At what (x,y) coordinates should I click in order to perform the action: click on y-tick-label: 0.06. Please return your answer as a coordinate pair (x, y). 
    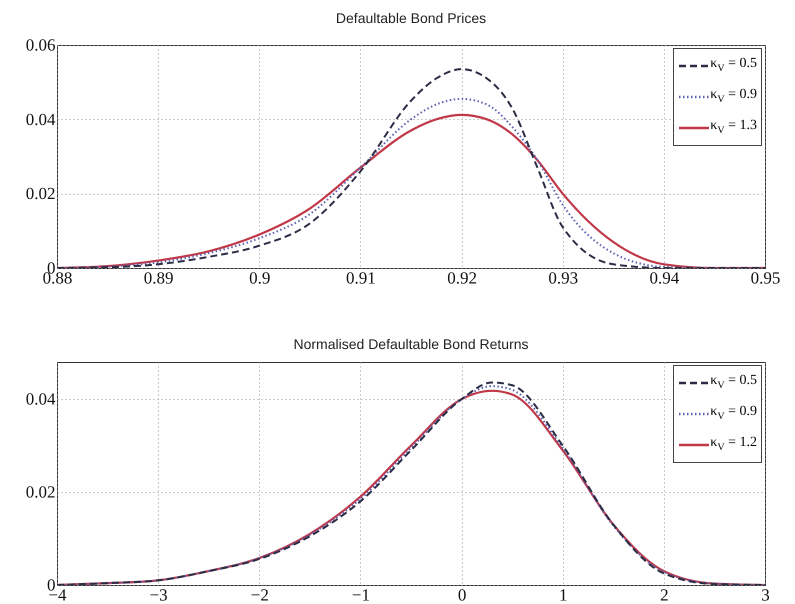
    Looking at the image, I should click on (41, 45).